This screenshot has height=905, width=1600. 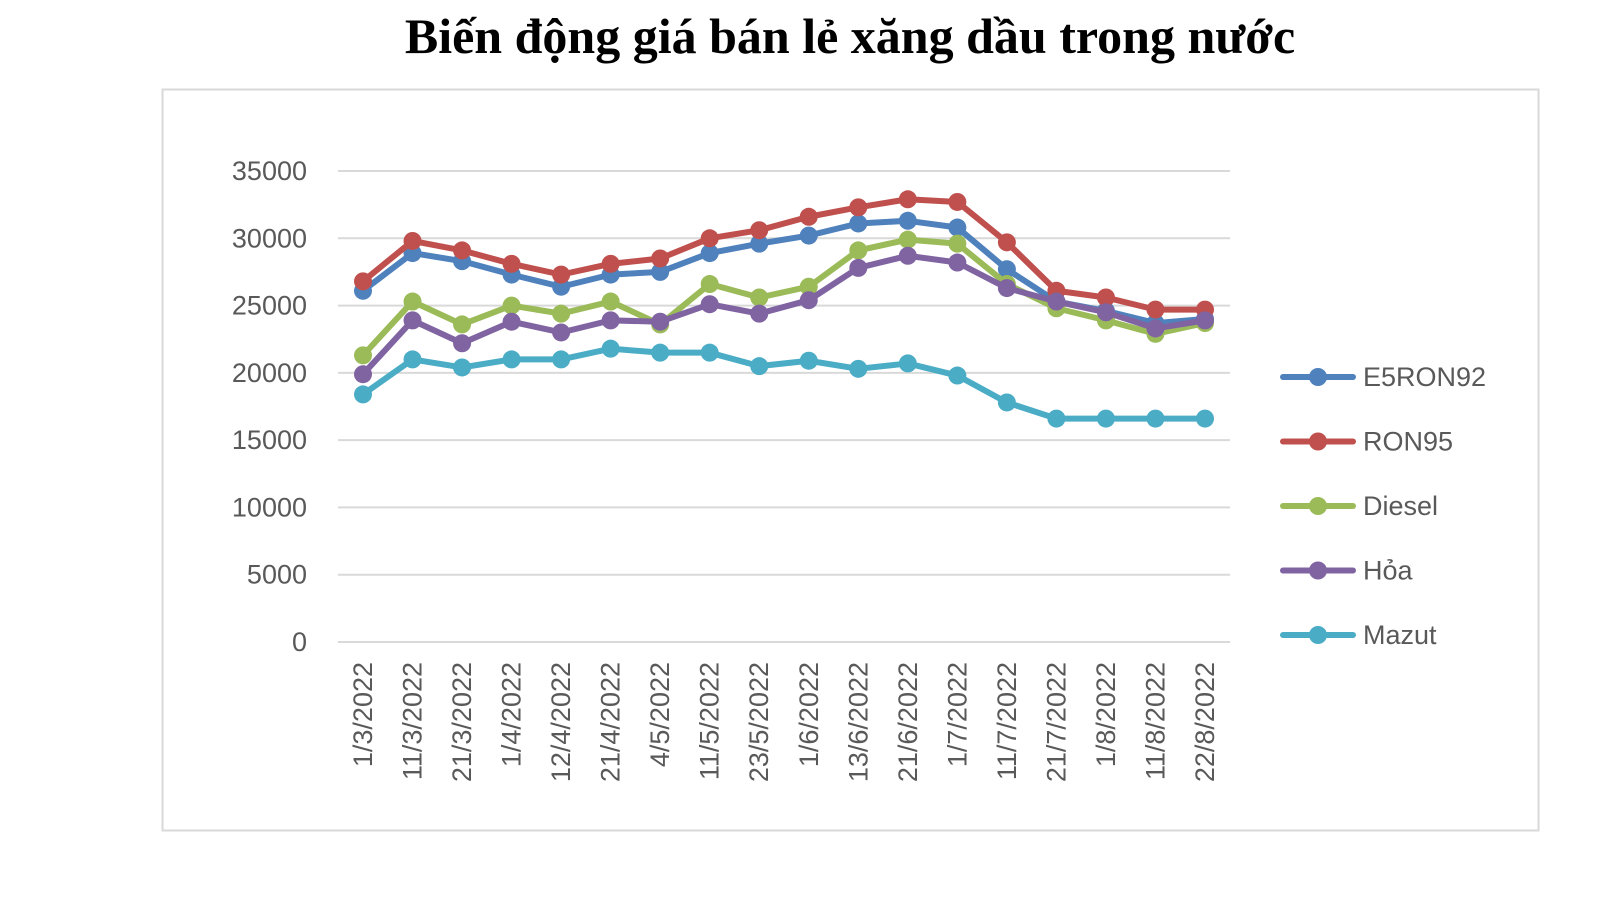 I want to click on legend-marker-mazut, so click(x=1318, y=635).